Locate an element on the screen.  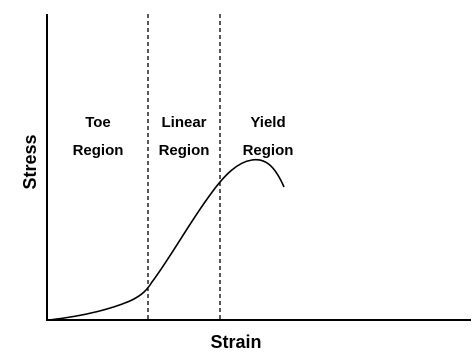
region-label: Linear is located at coordinates (183, 122).